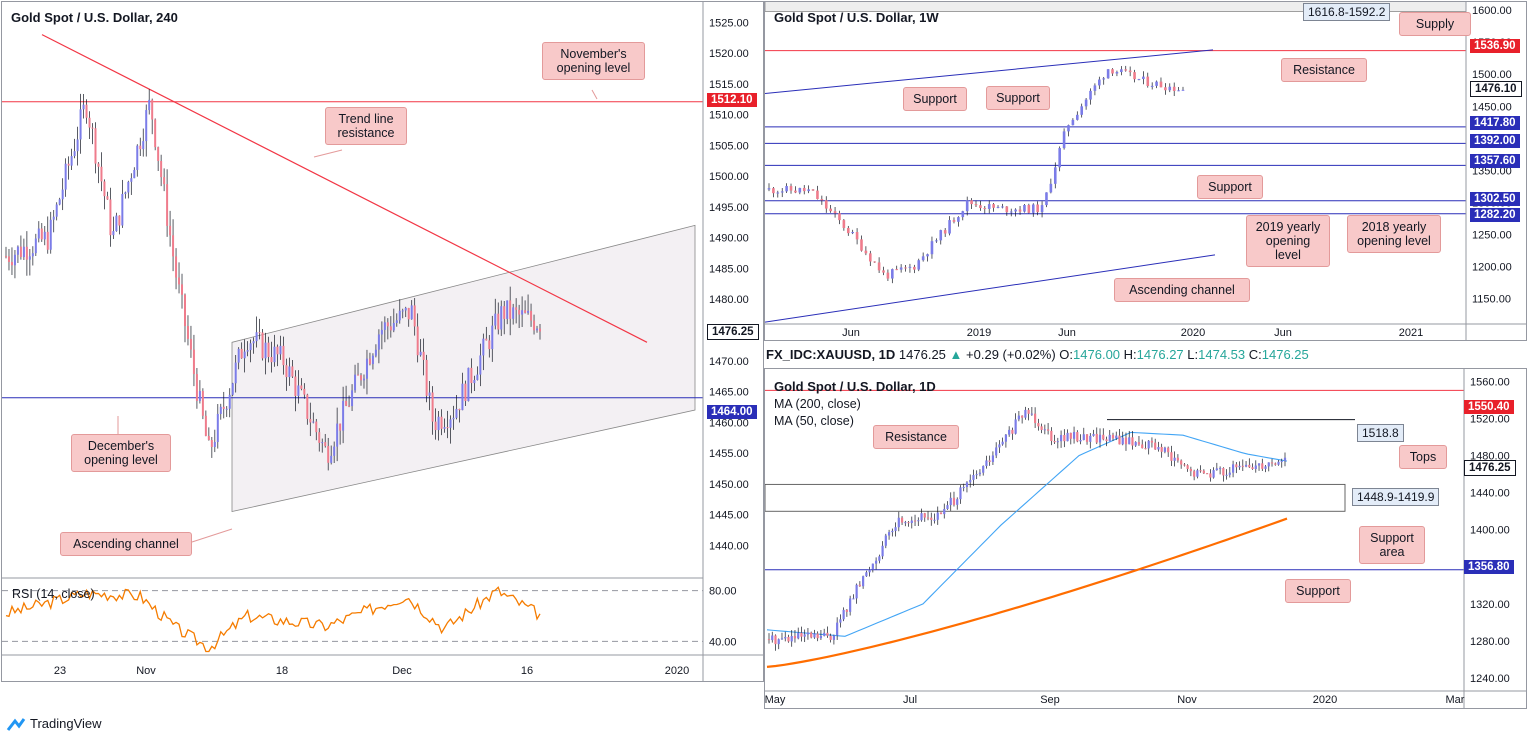 This screenshot has height=741, width=1527. What do you see at coordinates (1230, 187) in the screenshot?
I see `weekly-support-label-3: Support` at bounding box center [1230, 187].